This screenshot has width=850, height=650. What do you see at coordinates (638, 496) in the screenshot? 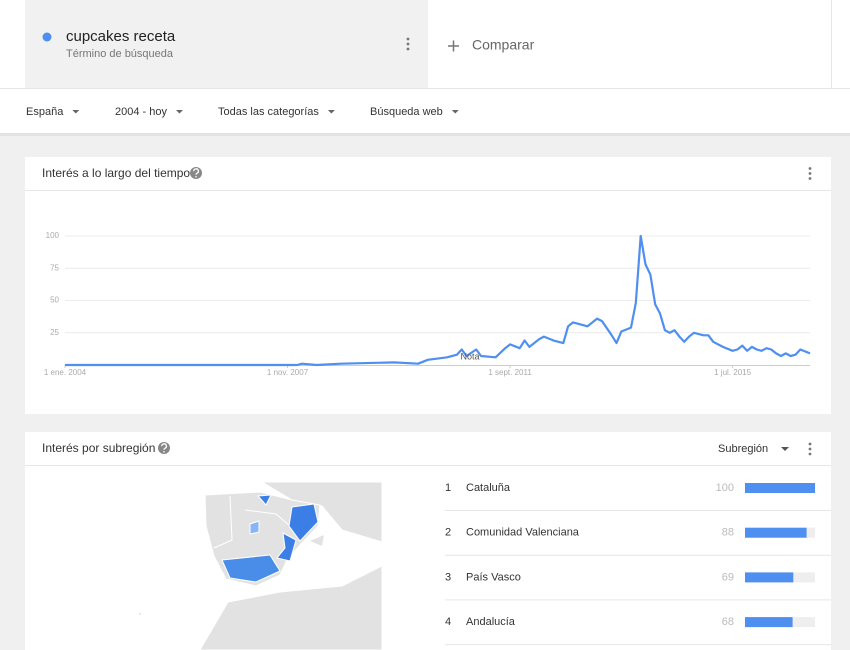
I see `region-row: 1 Cataluña 100` at bounding box center [638, 496].